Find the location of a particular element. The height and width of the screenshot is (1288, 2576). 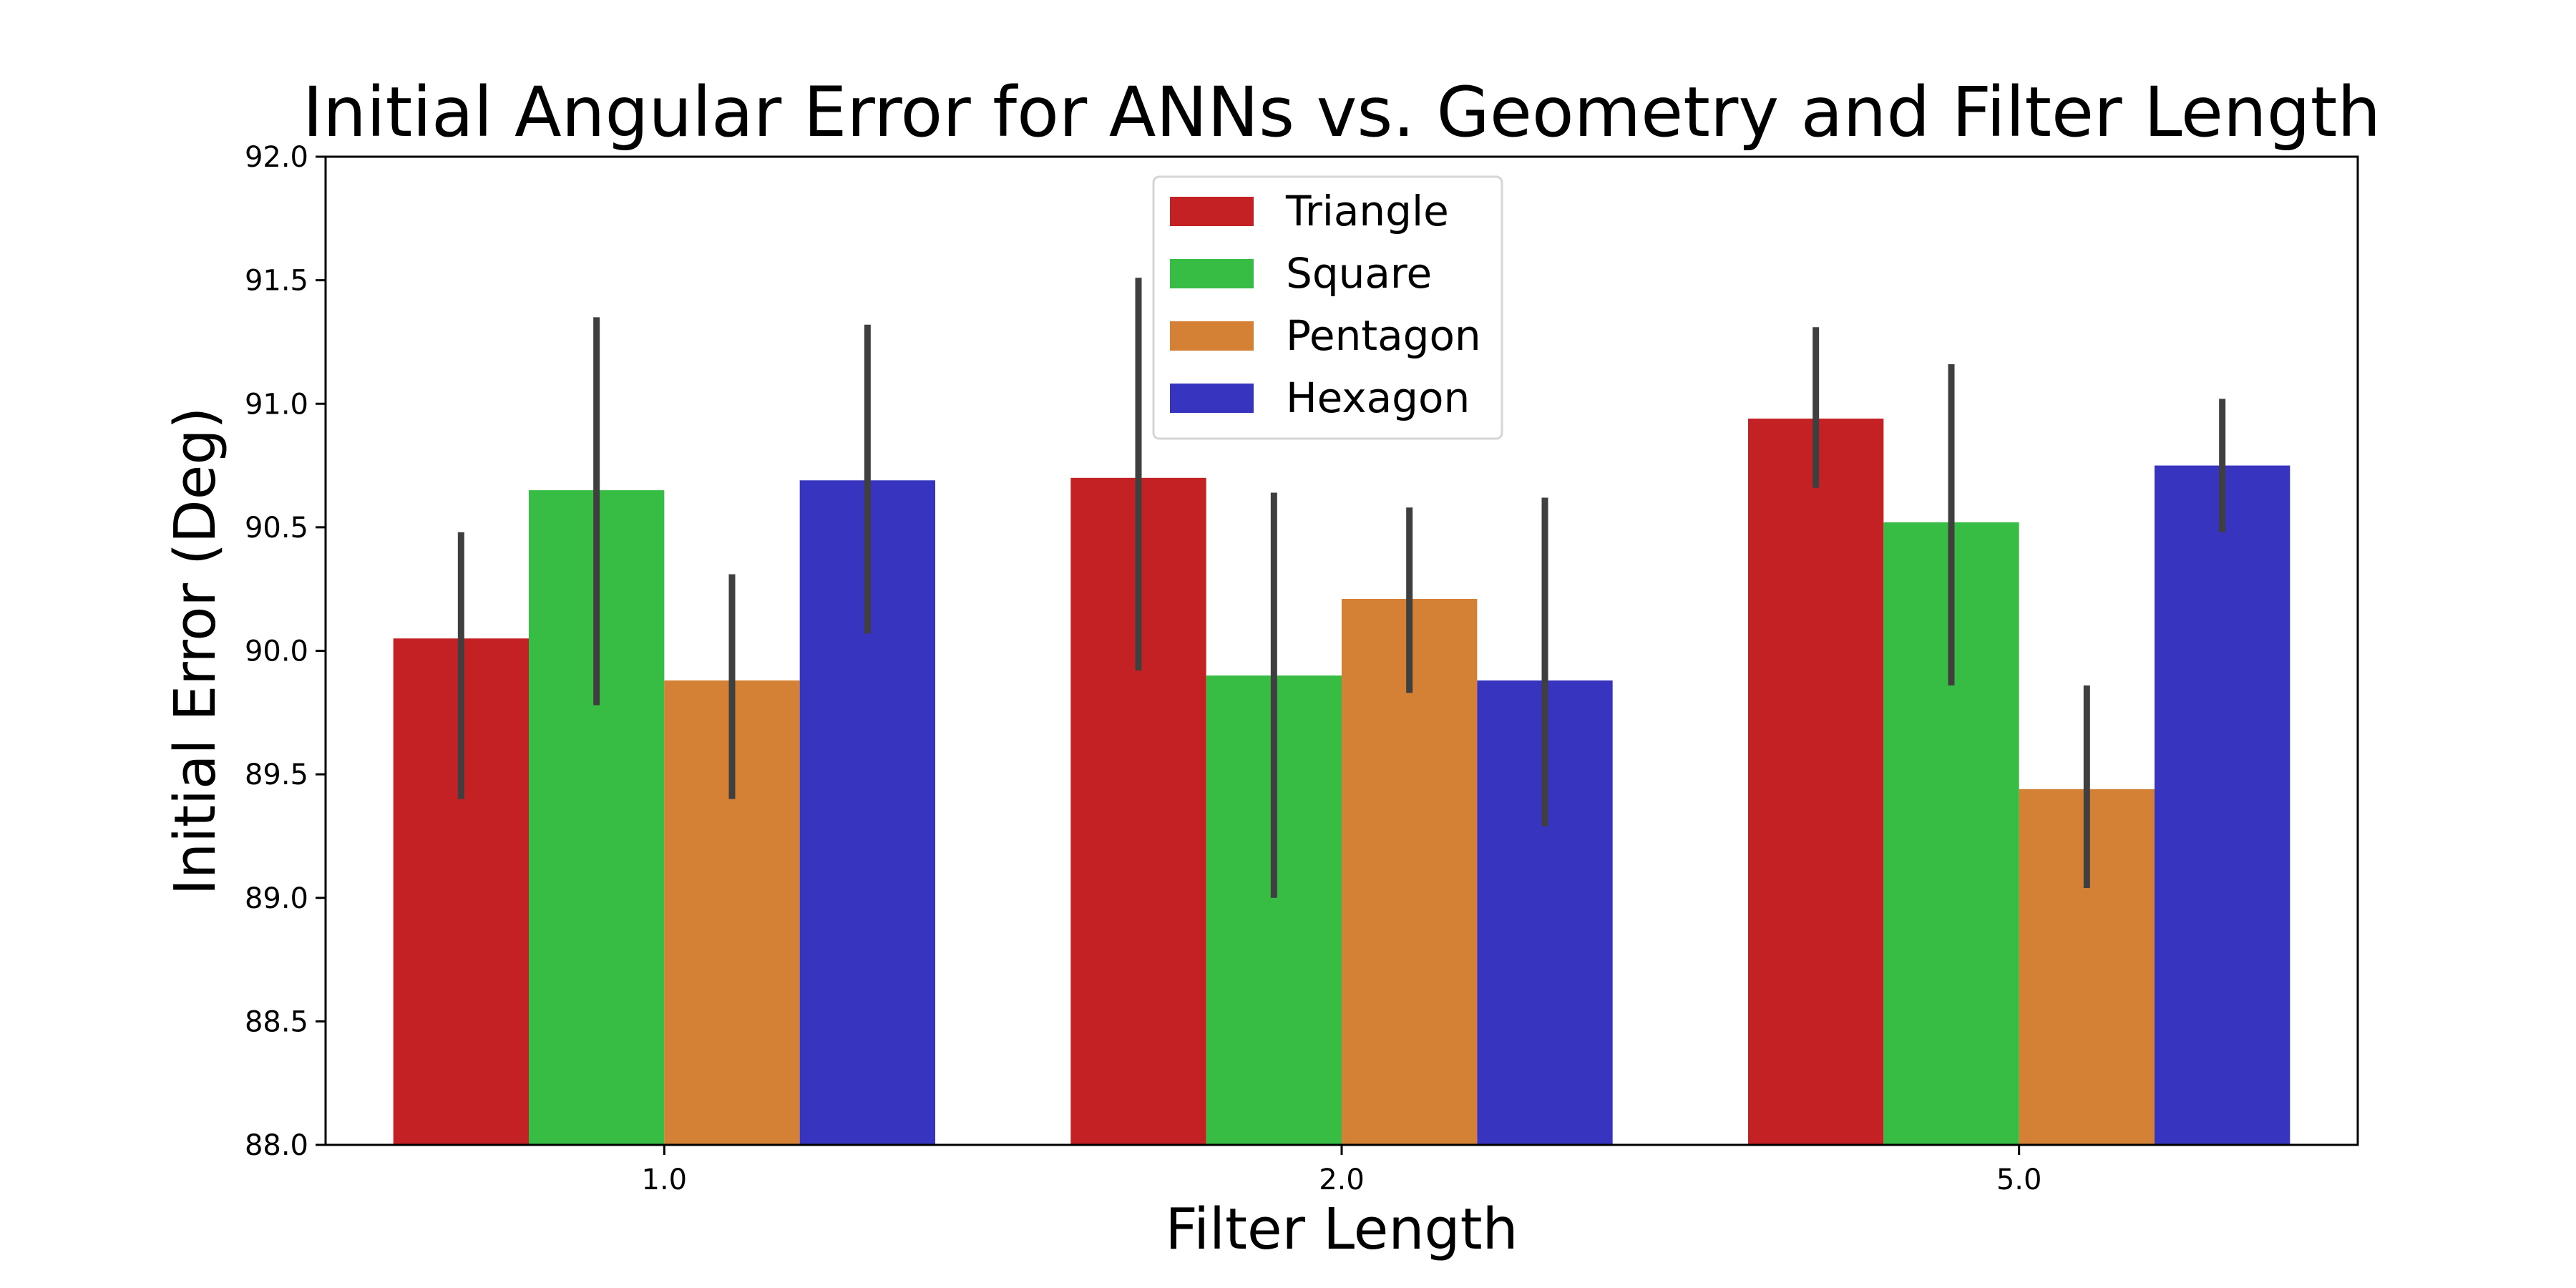

y-tick-label: 92.0 is located at coordinates (276, 157).